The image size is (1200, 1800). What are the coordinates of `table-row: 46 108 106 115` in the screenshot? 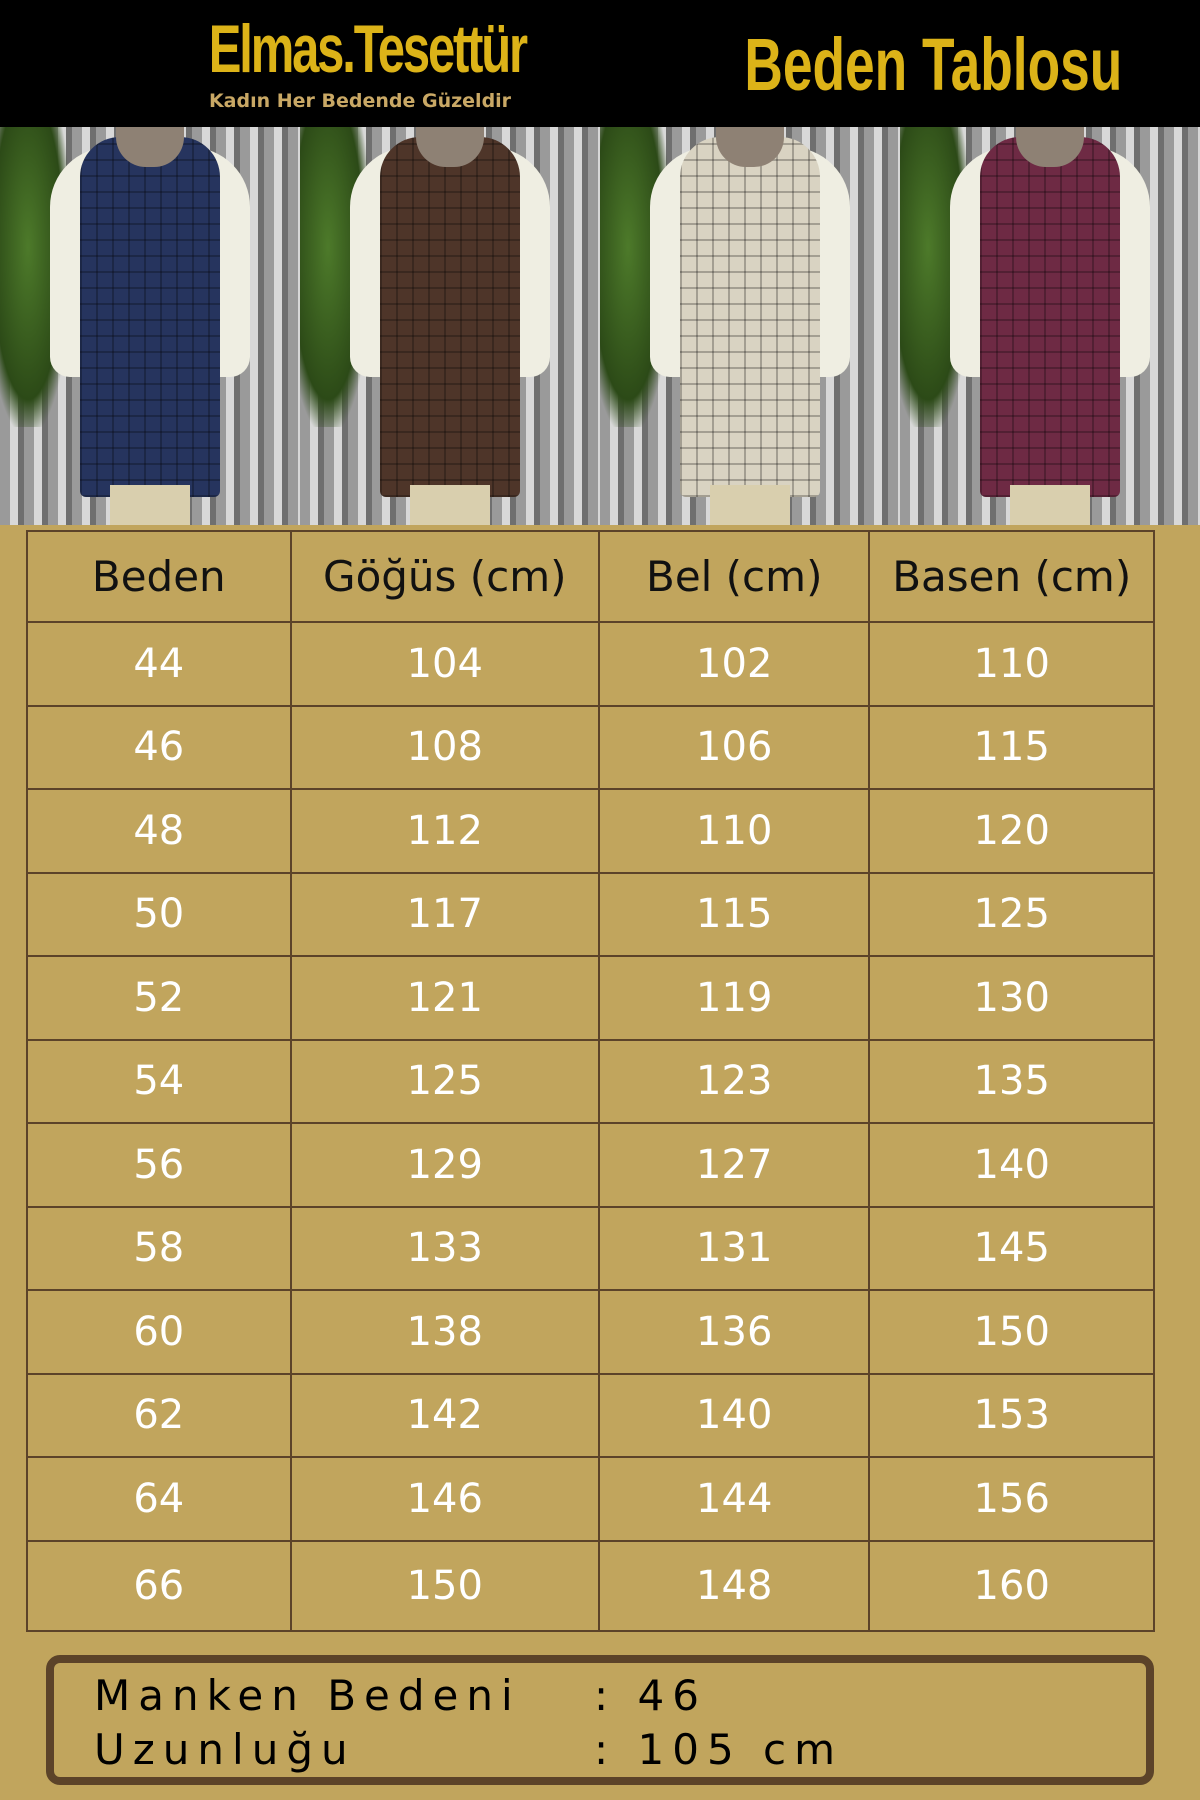 It's located at (590, 747).